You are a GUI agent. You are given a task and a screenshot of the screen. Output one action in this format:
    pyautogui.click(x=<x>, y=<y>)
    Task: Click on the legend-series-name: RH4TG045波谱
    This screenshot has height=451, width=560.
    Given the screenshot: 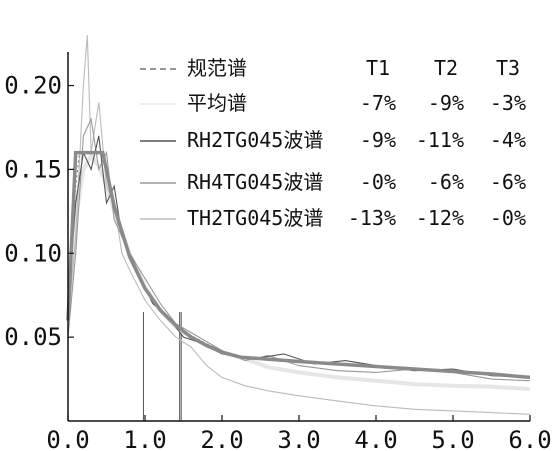 What is the action you would take?
    pyautogui.click(x=255, y=182)
    